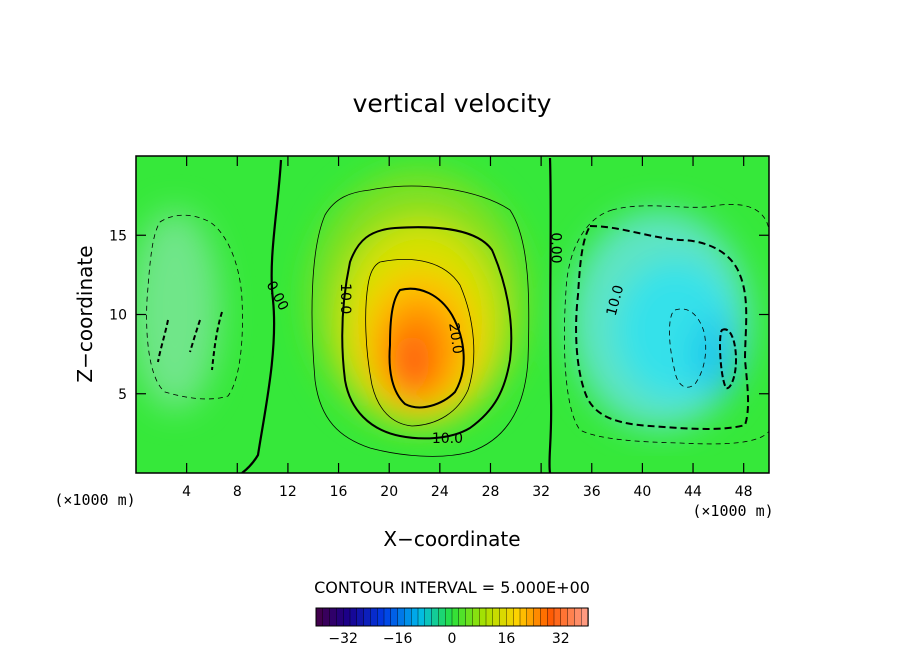 The height and width of the screenshot is (654, 904). I want to click on contour-interval: CONTOUR INTERVAL = 5.000E+00, so click(452, 587).